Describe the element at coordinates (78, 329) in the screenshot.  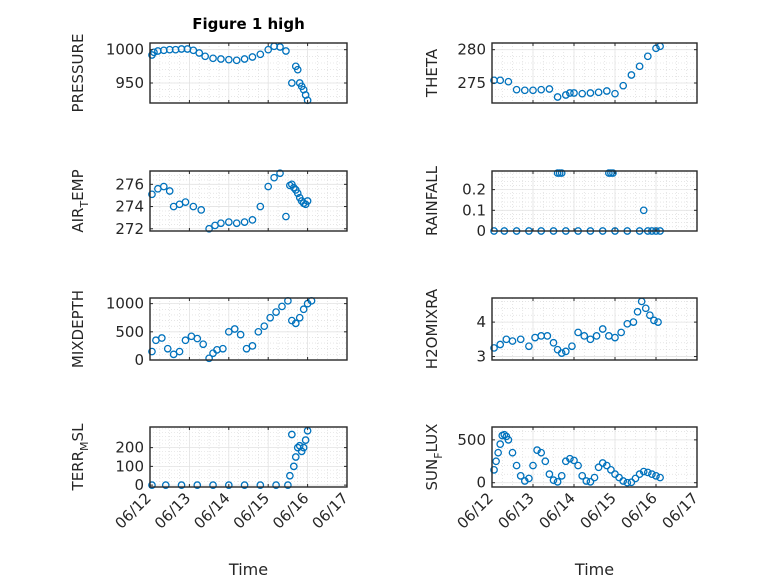
I see `y-axis-label: MIXDEPTH` at that location.